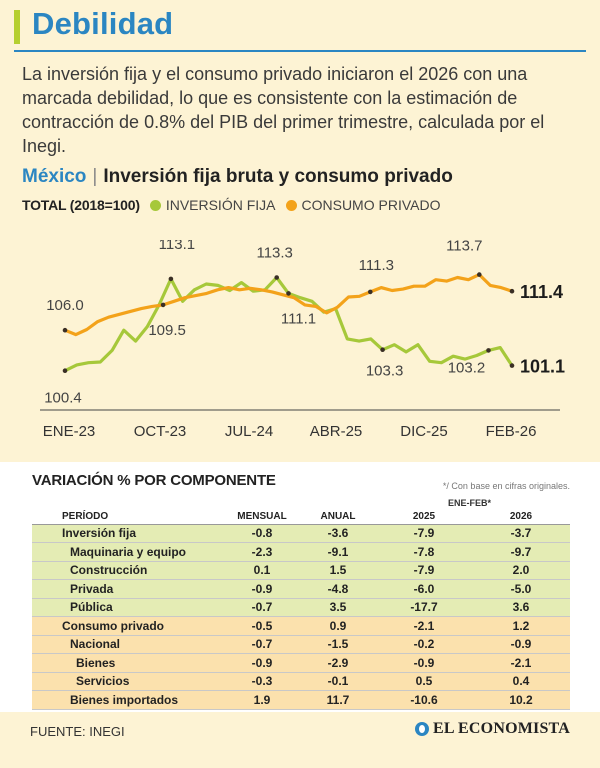 The width and height of the screenshot is (600, 768). What do you see at coordinates (424, 517) in the screenshot?
I see `col-header-2025: 2025` at bounding box center [424, 517].